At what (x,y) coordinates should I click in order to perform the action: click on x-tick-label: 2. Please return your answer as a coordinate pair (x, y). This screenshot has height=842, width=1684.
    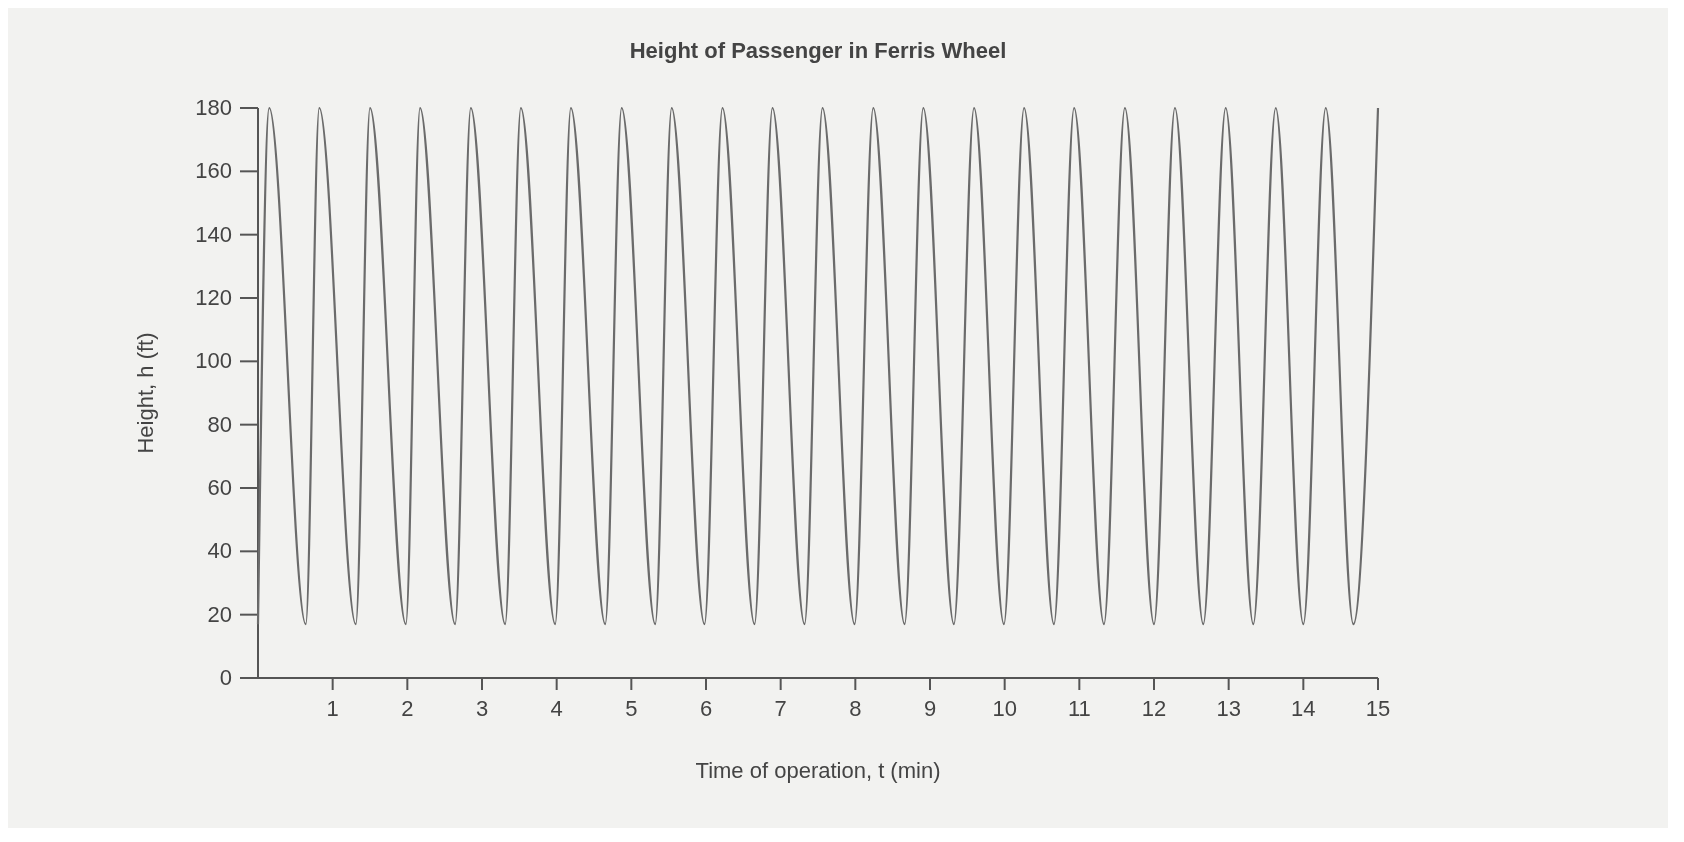
    Looking at the image, I should click on (407, 708).